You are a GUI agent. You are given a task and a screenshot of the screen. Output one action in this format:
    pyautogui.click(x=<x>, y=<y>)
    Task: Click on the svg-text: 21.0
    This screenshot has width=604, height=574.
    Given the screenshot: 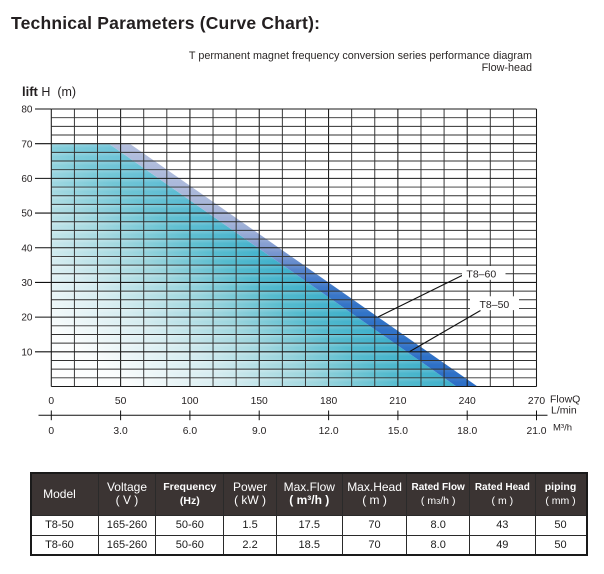 What is the action you would take?
    pyautogui.click(x=536, y=431)
    